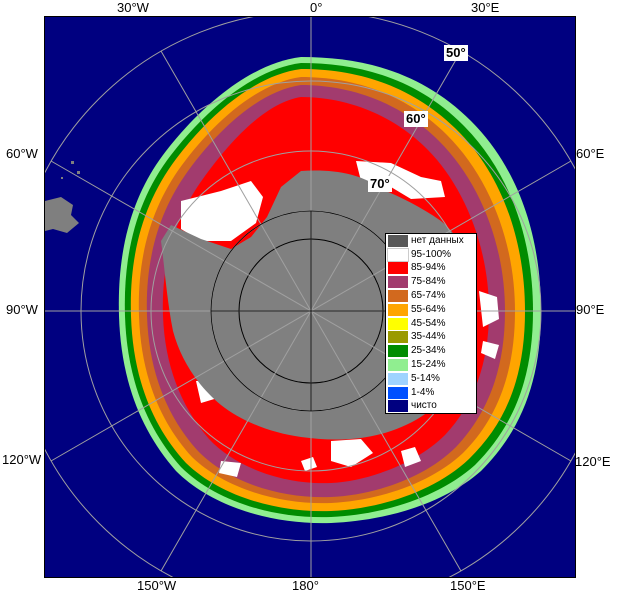  I want to click on legend-row: 1-4%, so click(431, 393).